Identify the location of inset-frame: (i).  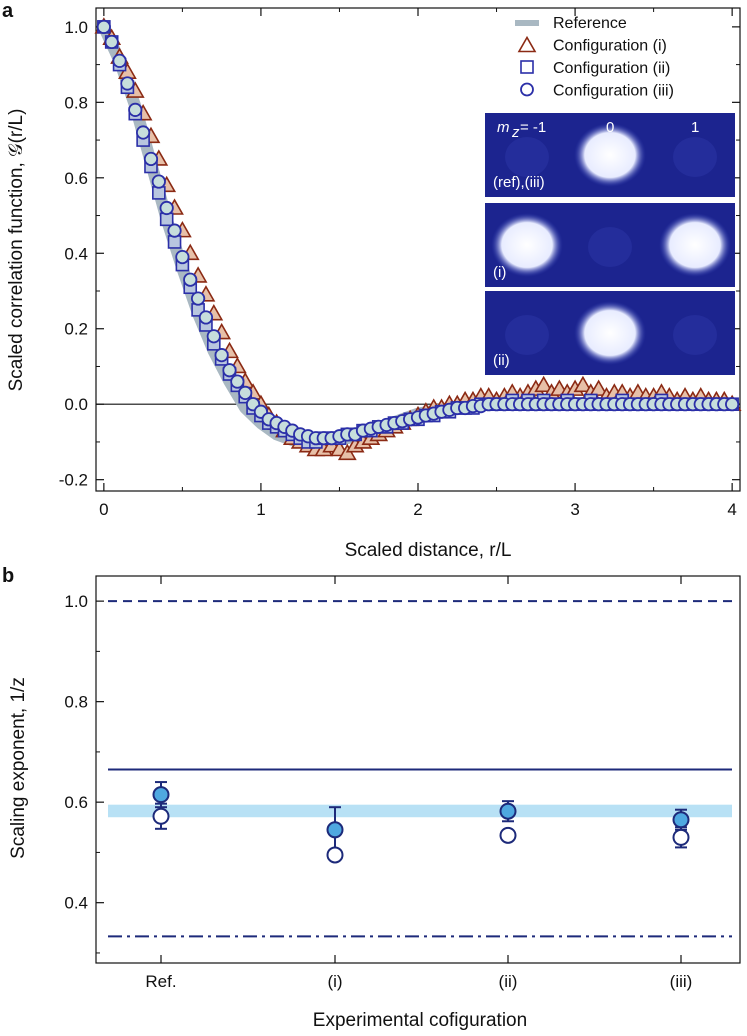
(610, 245).